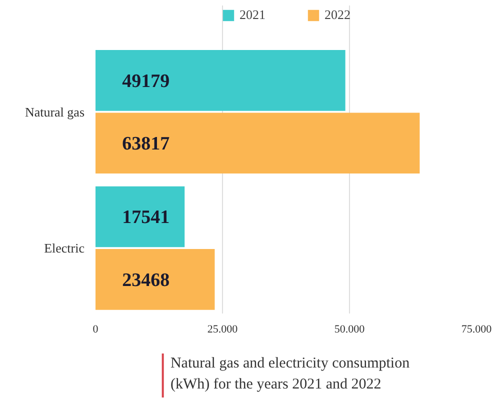  I want to click on x-tick-label: 50.000, so click(350, 330).